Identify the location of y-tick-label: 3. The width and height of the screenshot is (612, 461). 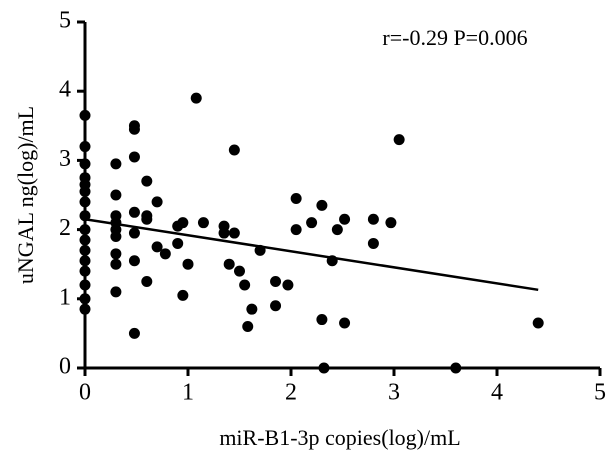
(65, 159).